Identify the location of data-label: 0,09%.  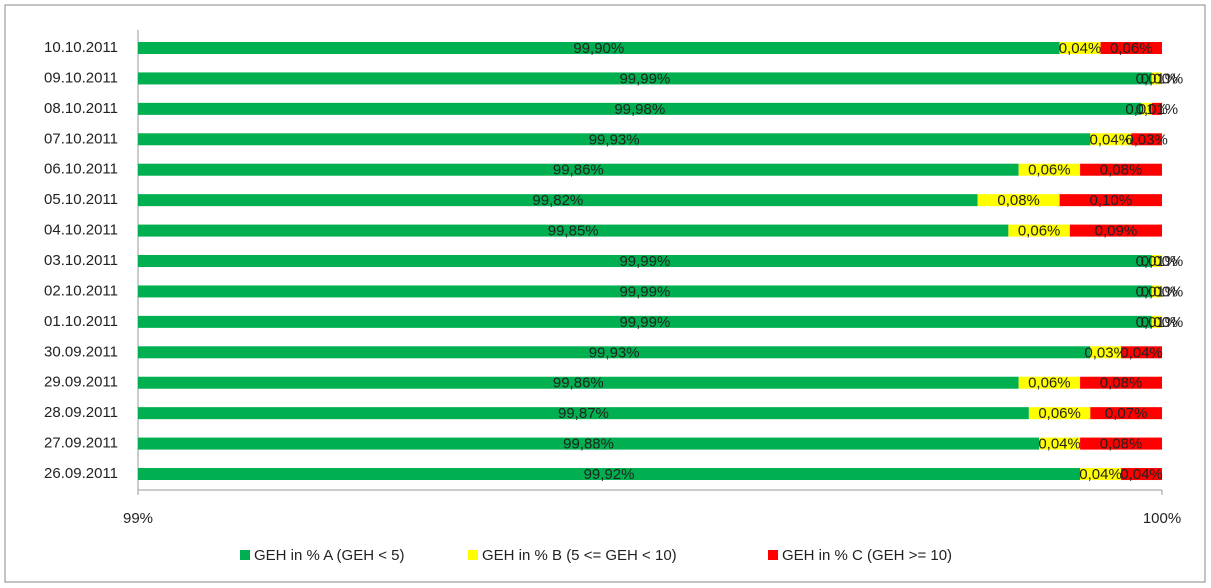
(1116, 231).